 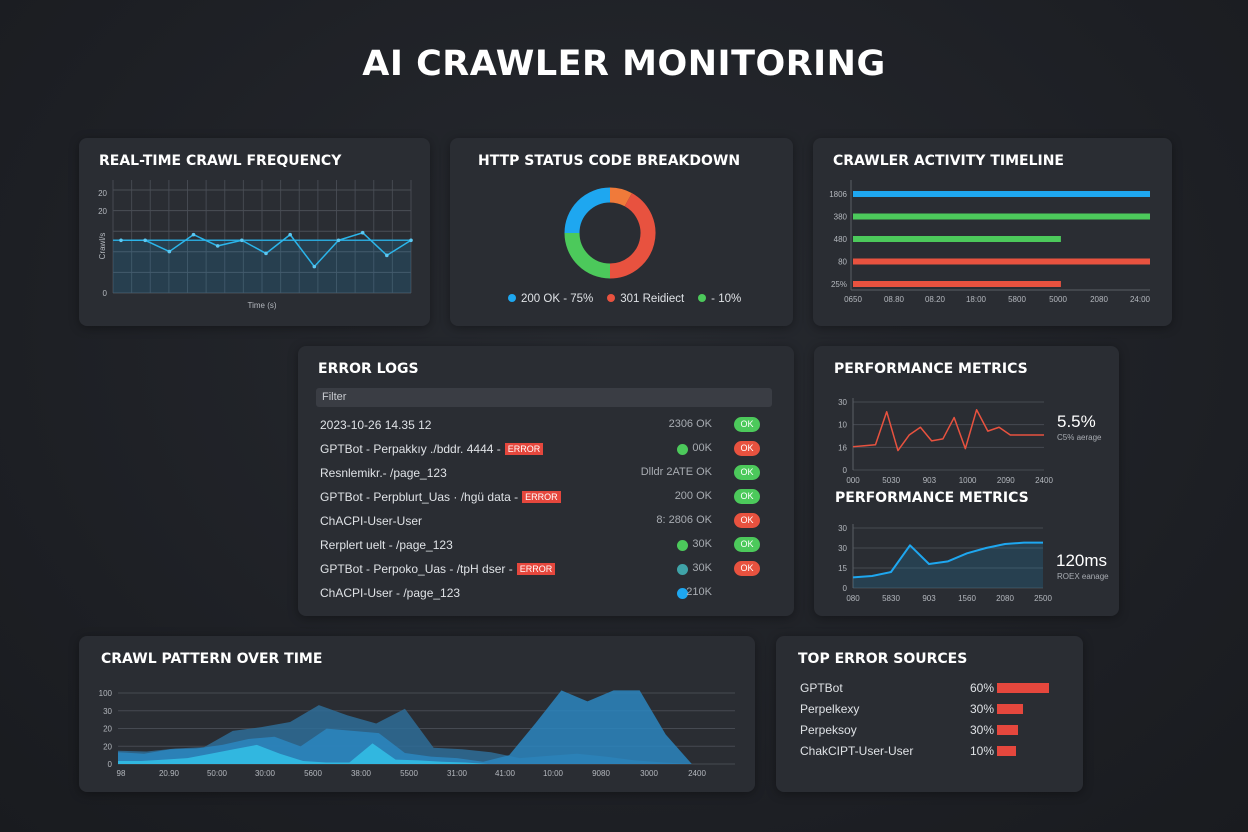 I want to click on legend-label: - 10%, so click(x=726, y=299).